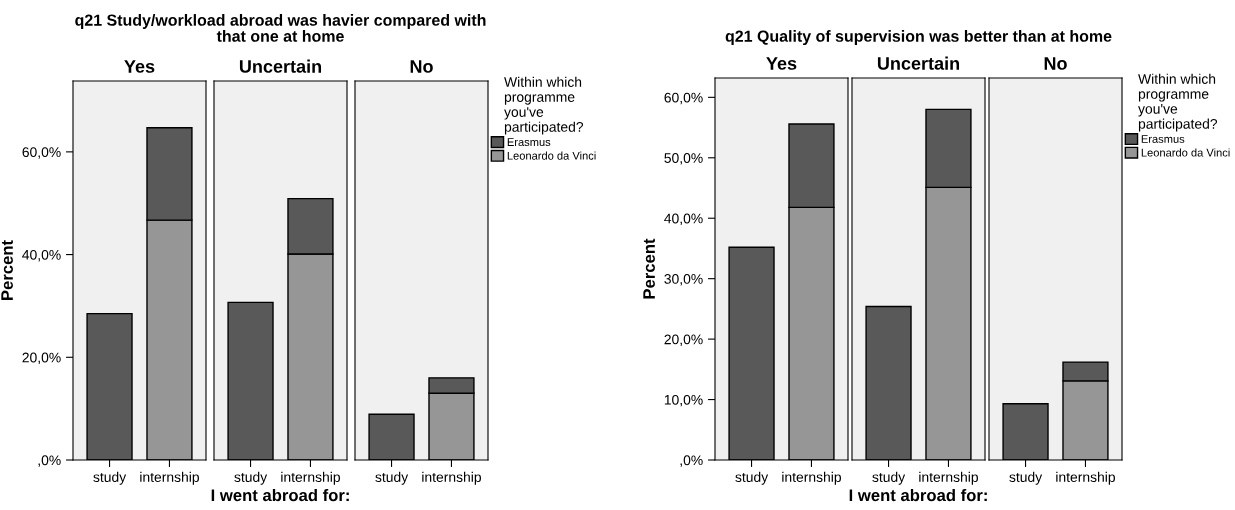 This screenshot has height=510, width=1235. I want to click on y-tick-label: 10,0%, so click(683, 400).